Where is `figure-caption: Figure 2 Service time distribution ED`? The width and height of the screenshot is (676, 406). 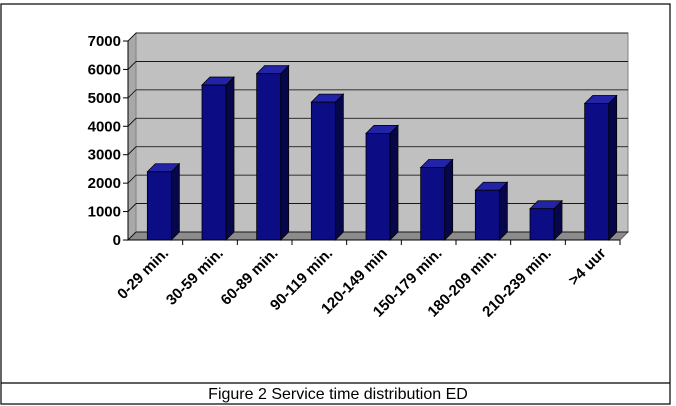 figure-caption: Figure 2 Service time distribution ED is located at coordinates (338, 394).